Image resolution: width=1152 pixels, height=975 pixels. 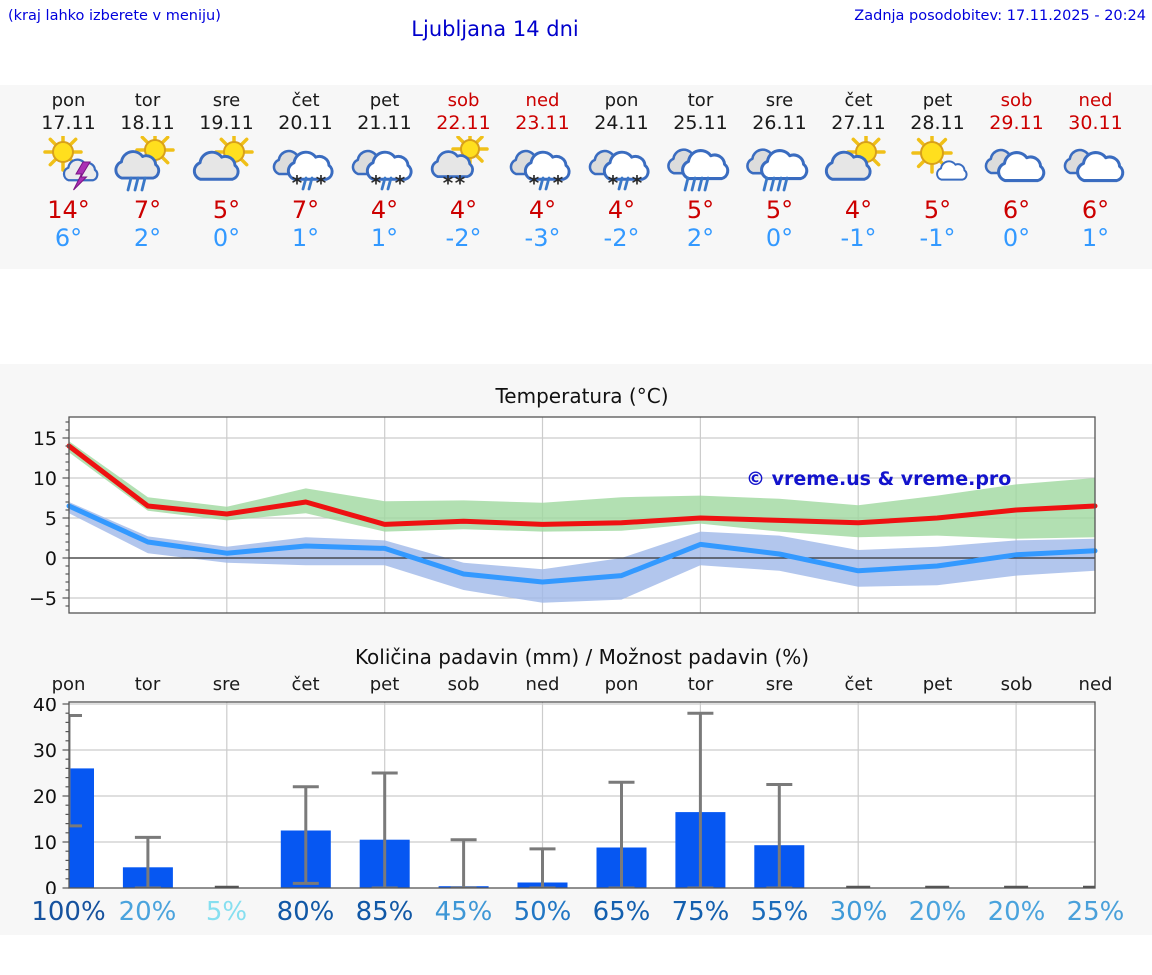 I want to click on day-column: čet 27.11 4° -1°, so click(x=858, y=171).